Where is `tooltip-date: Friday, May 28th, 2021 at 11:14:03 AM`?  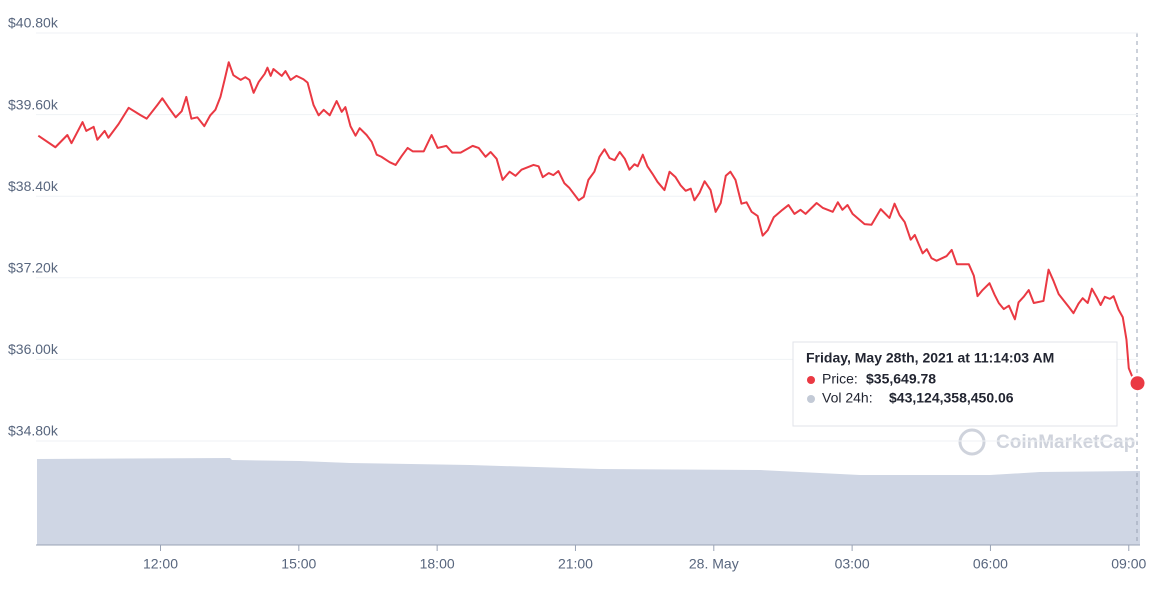 tooltip-date: Friday, May 28th, 2021 at 11:14:03 AM is located at coordinates (930, 358).